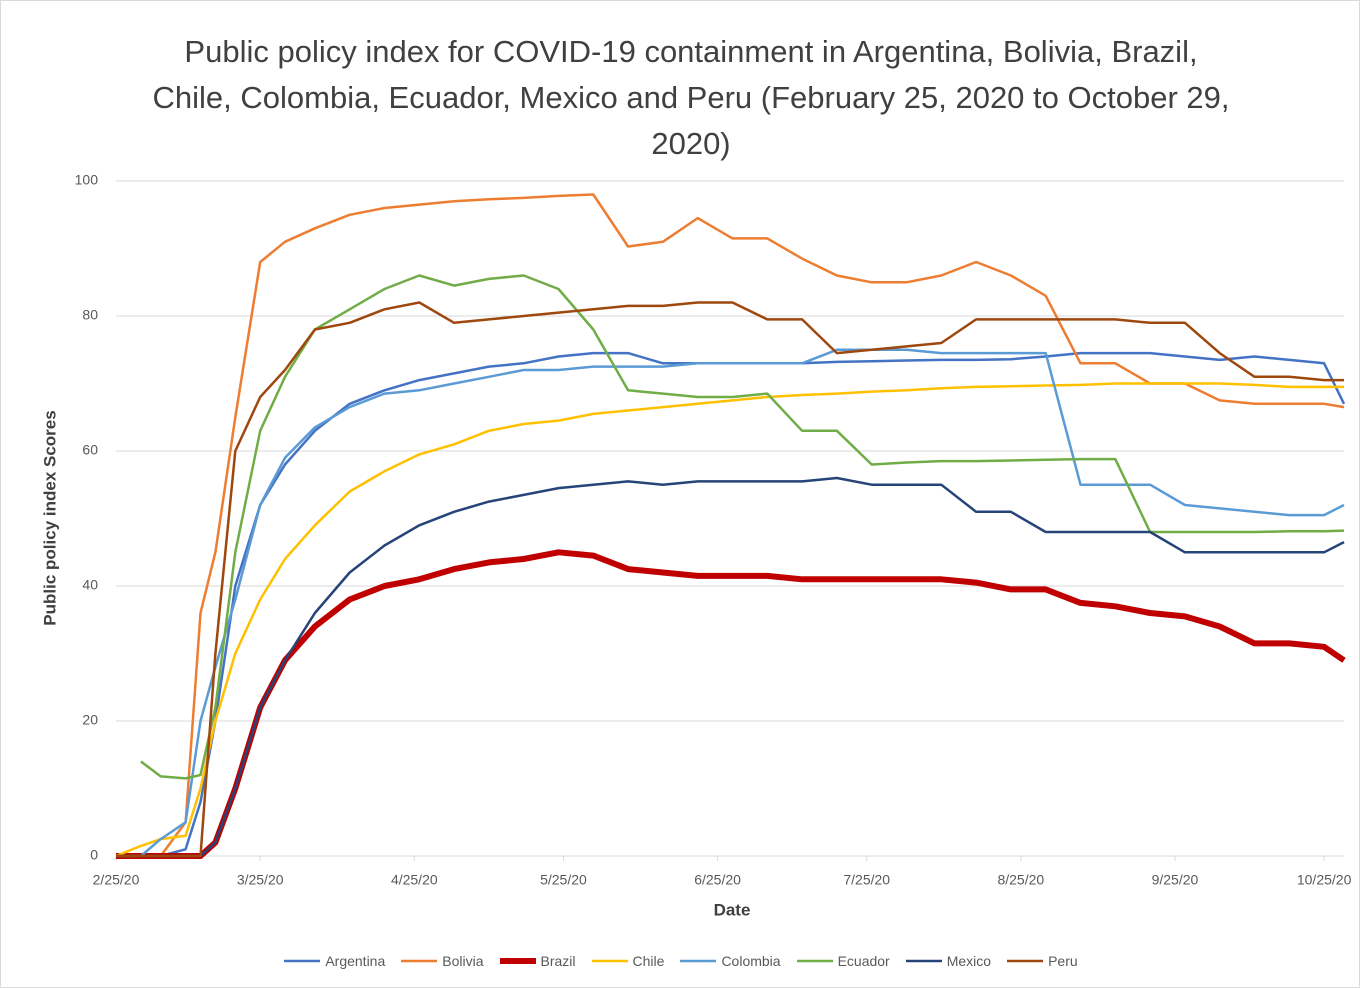 Image resolution: width=1360 pixels, height=988 pixels. What do you see at coordinates (90, 585) in the screenshot?
I see `y-tick-label: 40` at bounding box center [90, 585].